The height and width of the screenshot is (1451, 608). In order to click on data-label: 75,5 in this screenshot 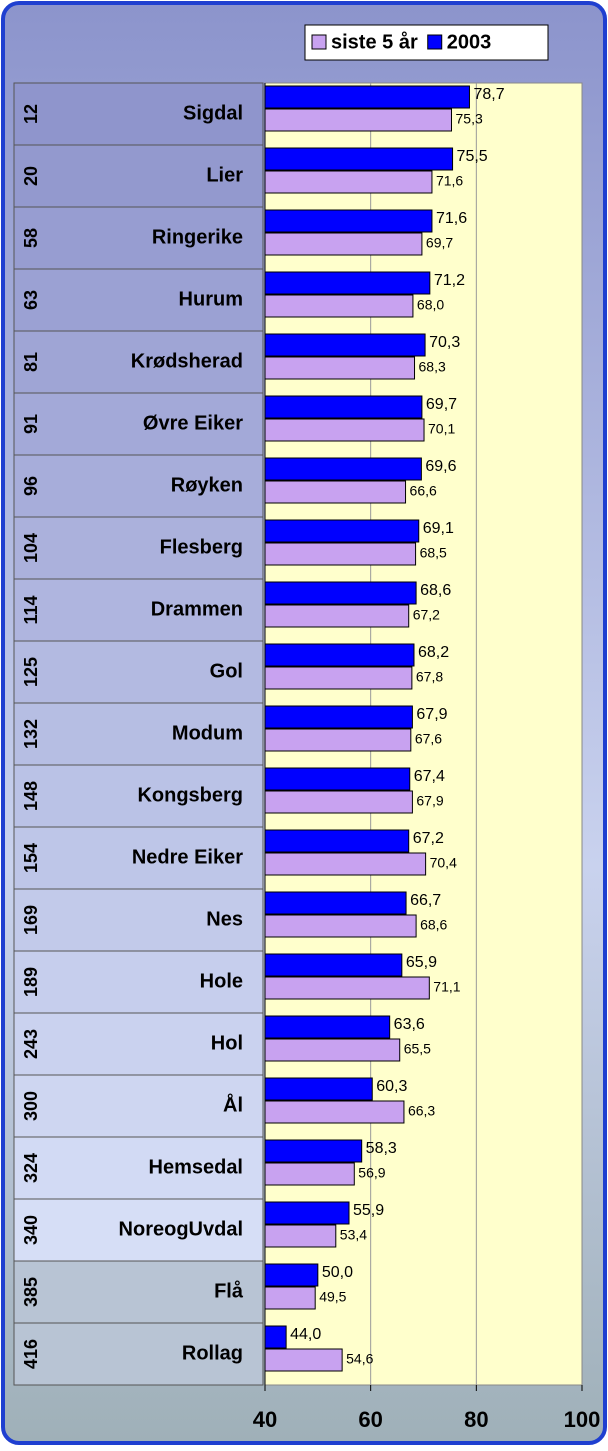, I will do `click(472, 156)`.